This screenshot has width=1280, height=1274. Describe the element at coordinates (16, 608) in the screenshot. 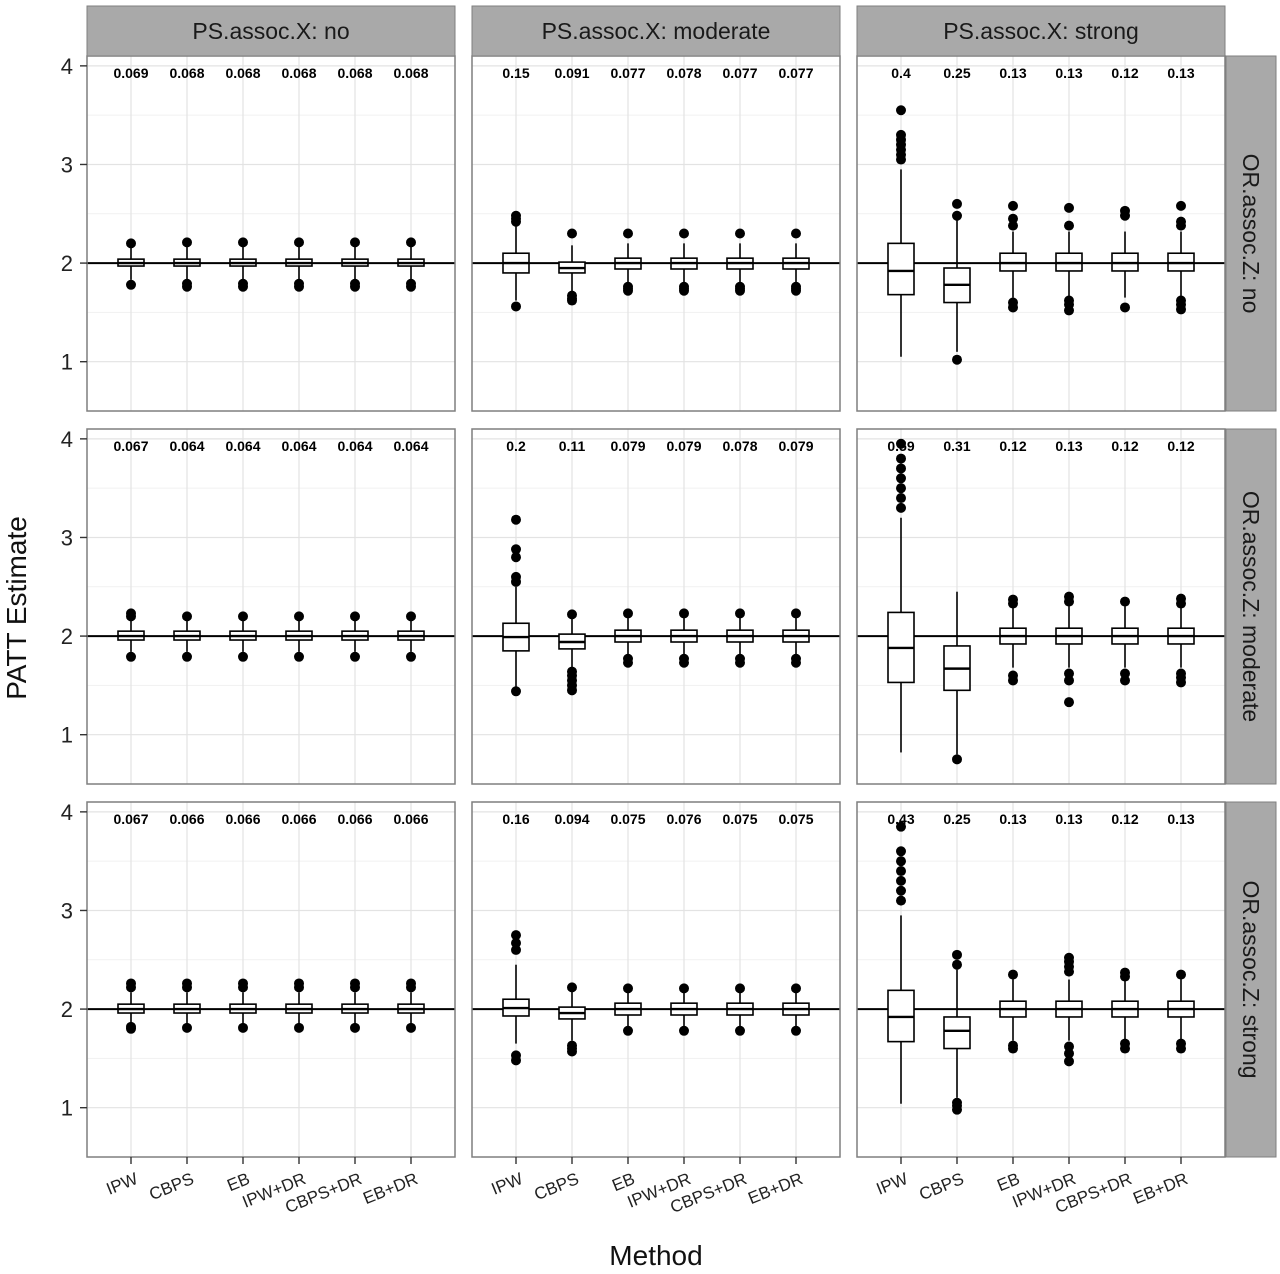

I see `y-axis-title: PATT Estimate` at that location.